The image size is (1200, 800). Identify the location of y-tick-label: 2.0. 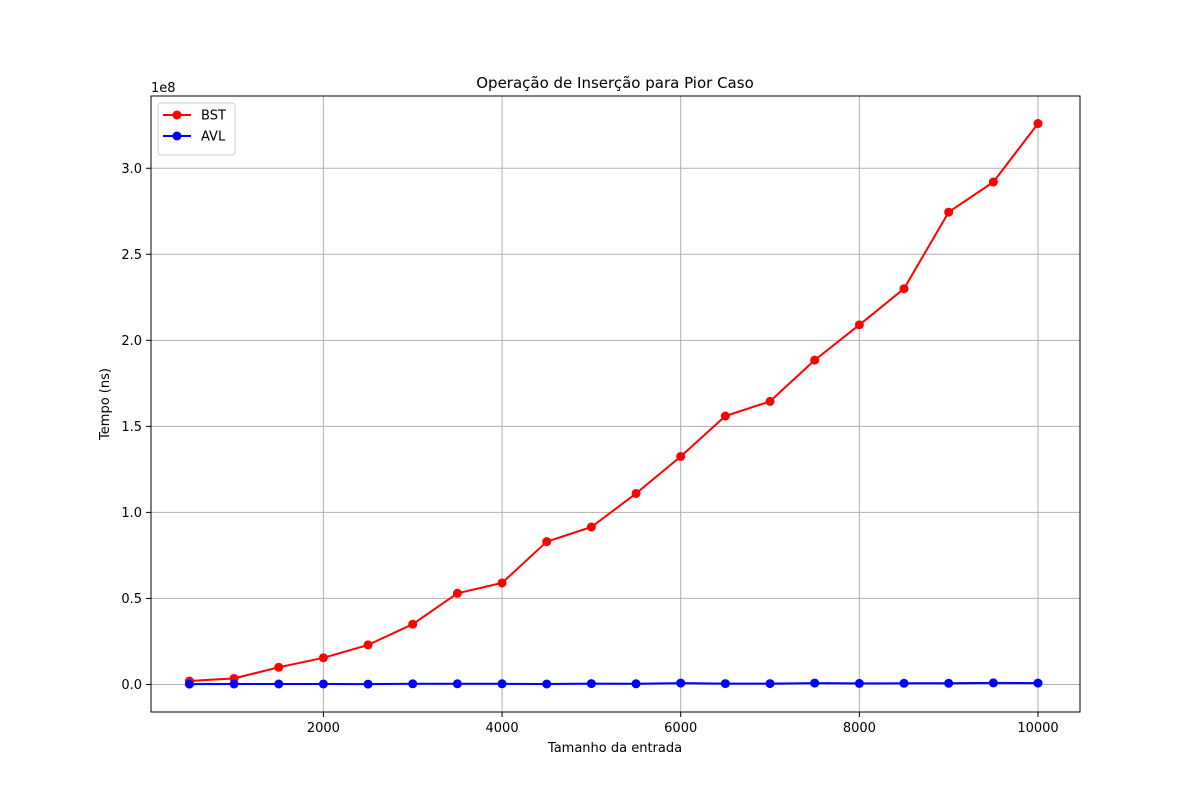
(131, 341).